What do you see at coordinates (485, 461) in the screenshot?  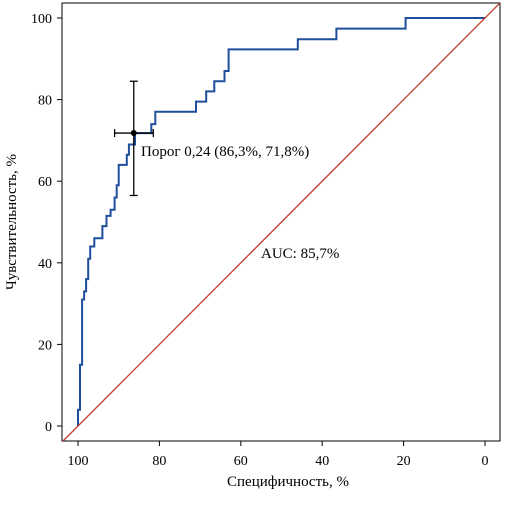 I see `x-tick-label: 0` at bounding box center [485, 461].